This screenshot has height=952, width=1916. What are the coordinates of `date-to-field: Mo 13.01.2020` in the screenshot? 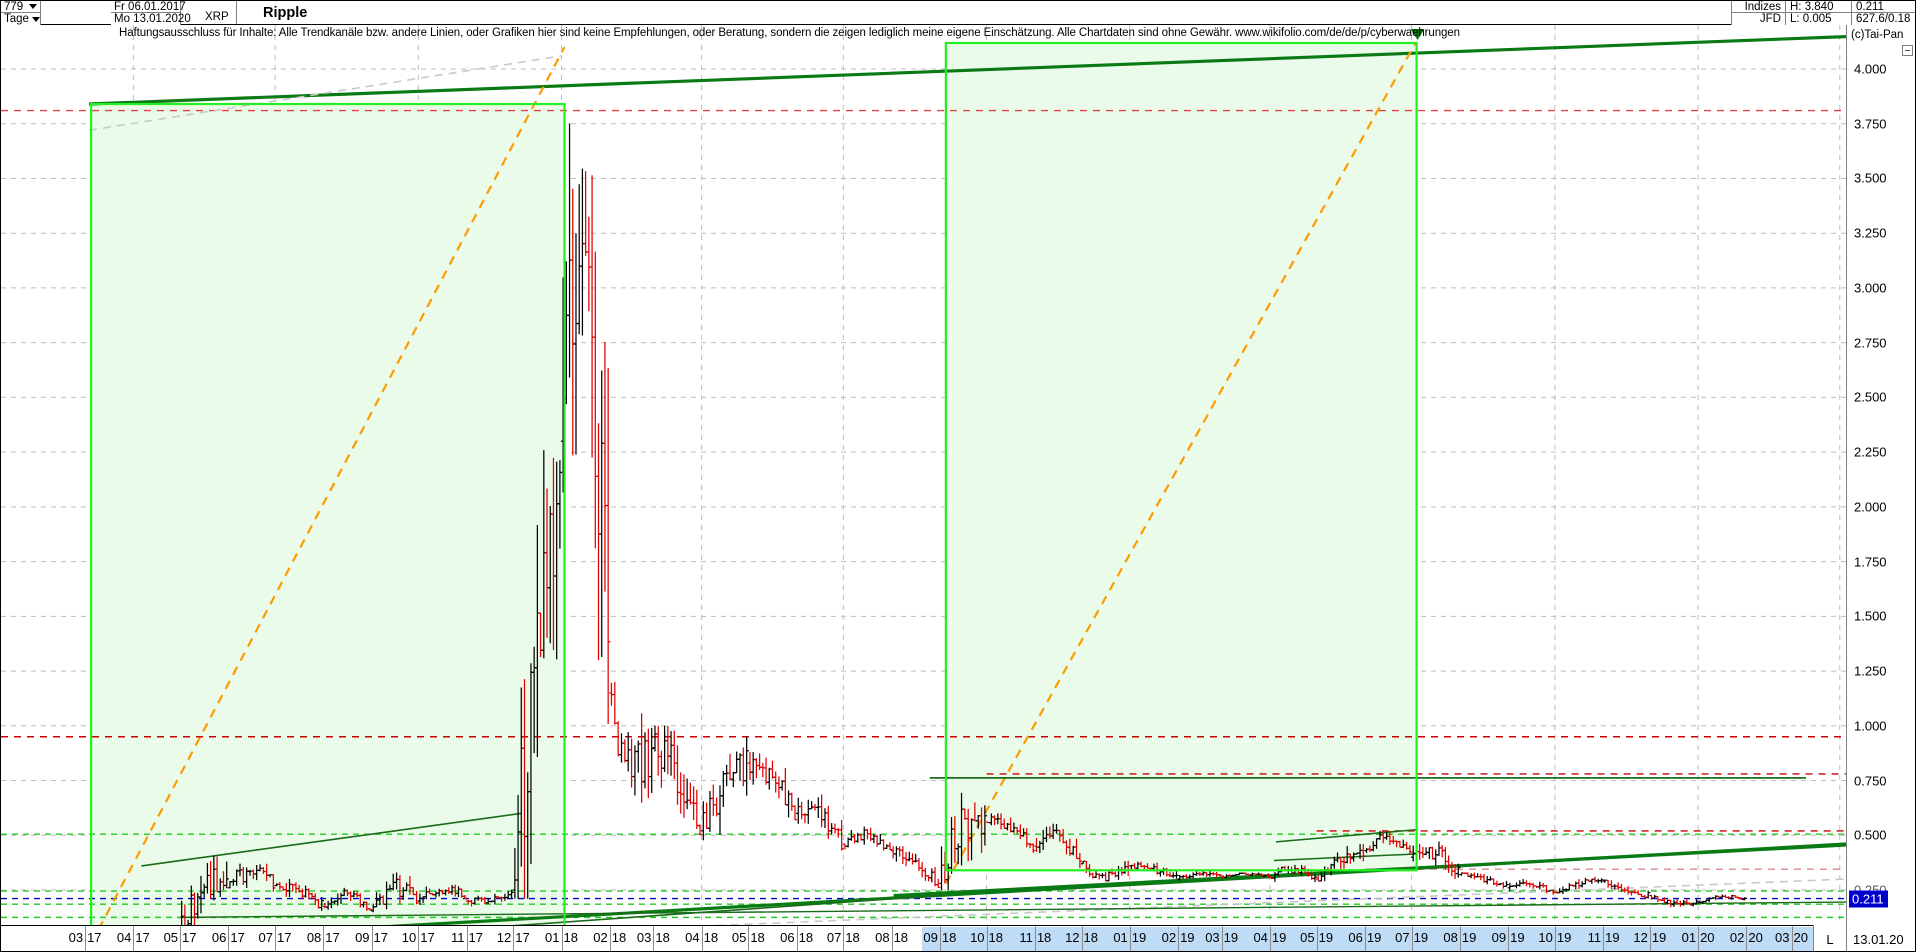 It's located at (151, 19).